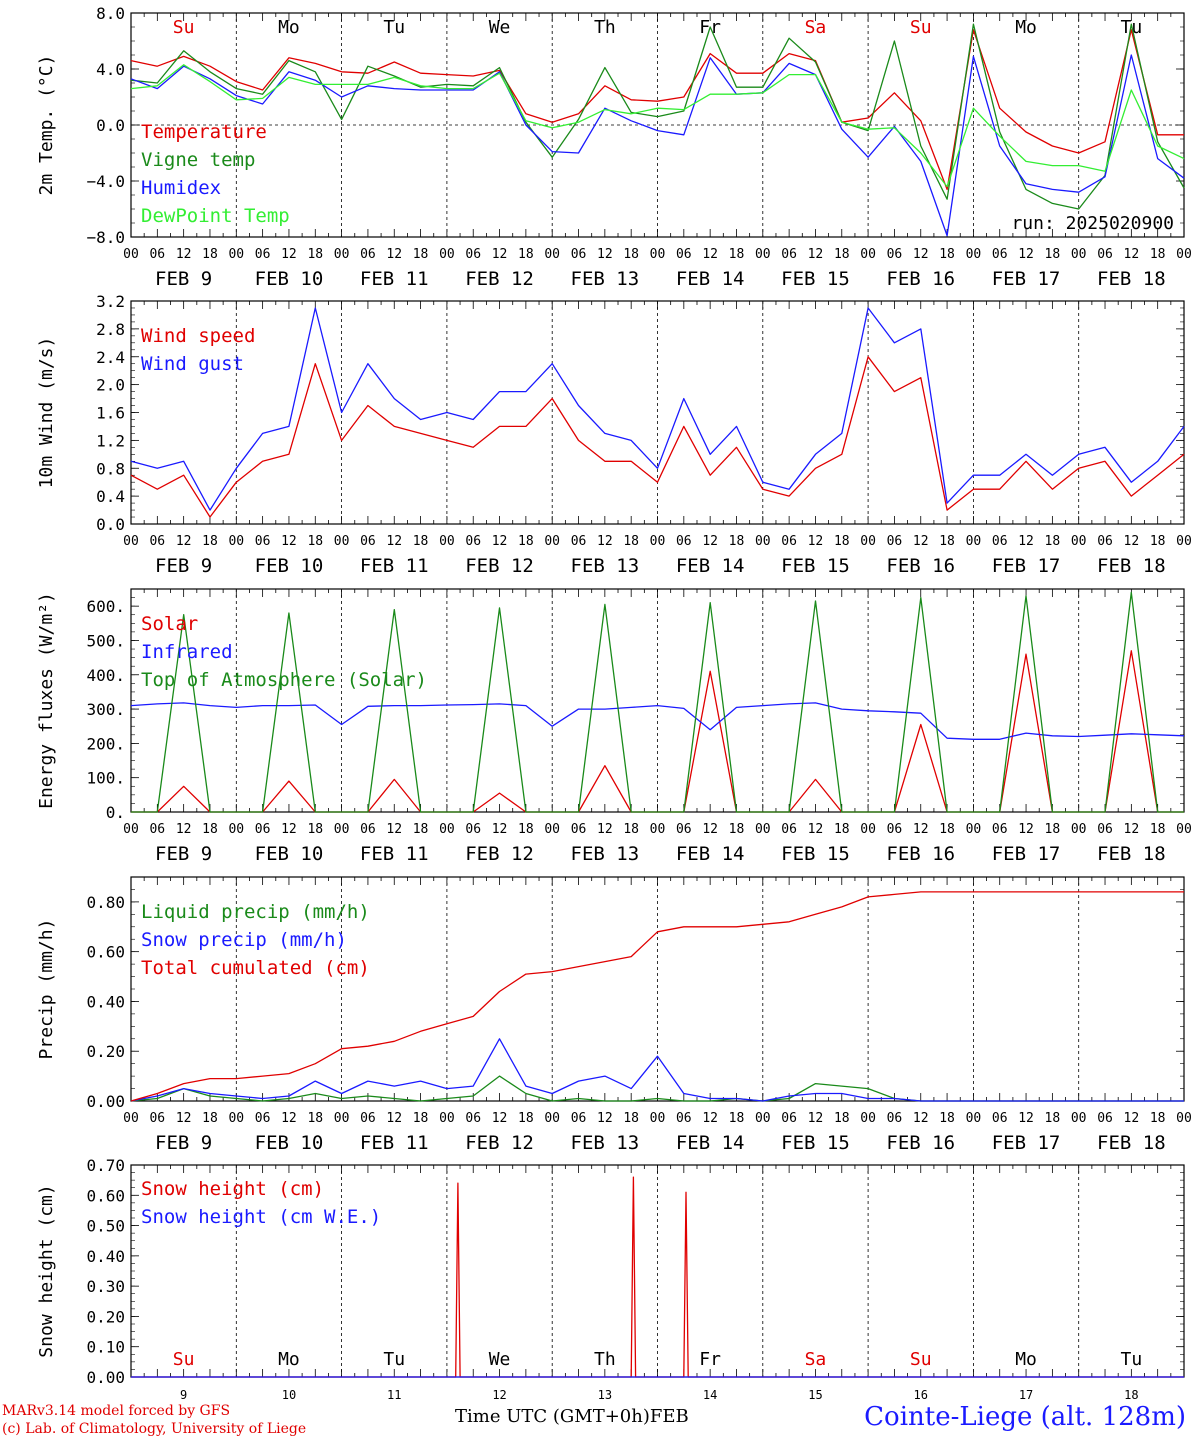 The width and height of the screenshot is (1194, 1440). Describe the element at coordinates (105, 709) in the screenshot. I see `y-tick-label: 300.` at that location.